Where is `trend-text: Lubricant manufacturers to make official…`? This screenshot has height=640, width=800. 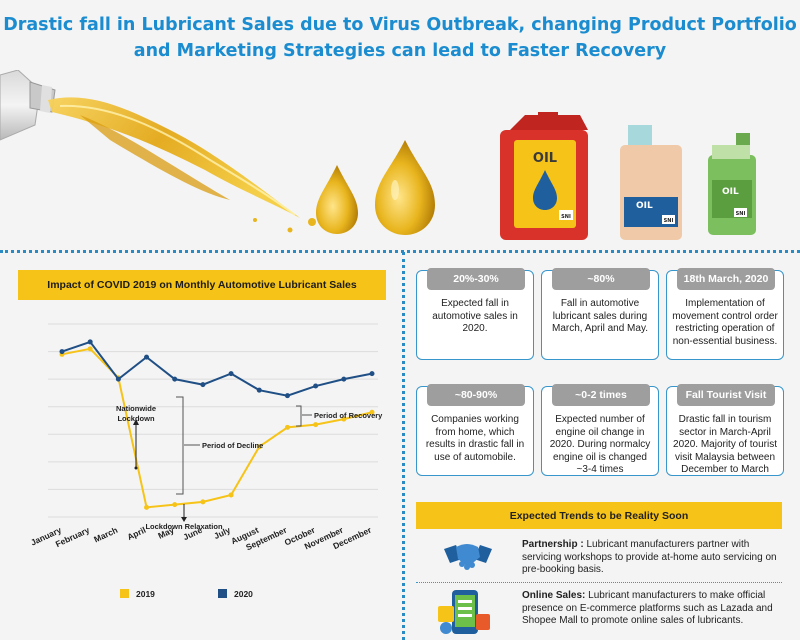
trend-text: Lubricant manufacturers to make official… is located at coordinates (647, 608).